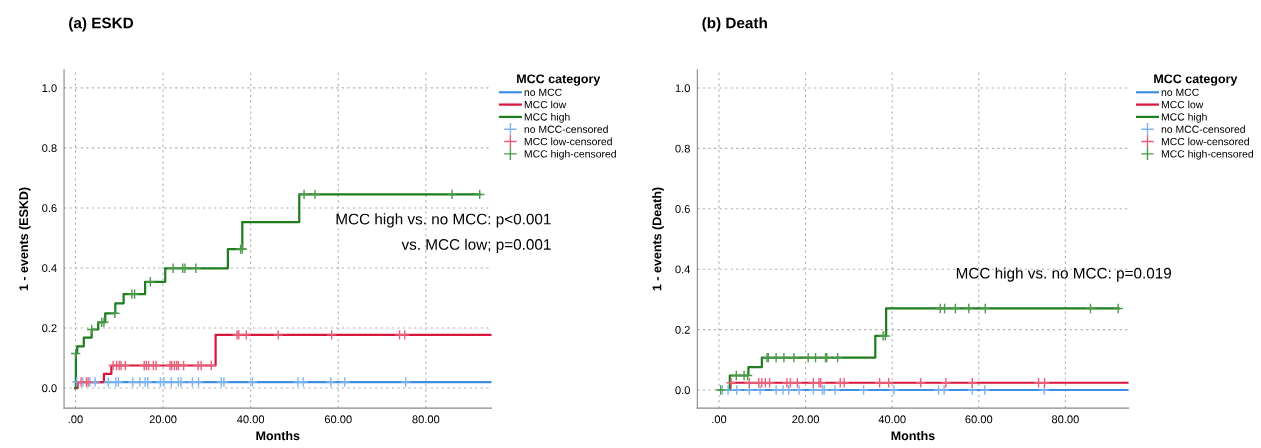 This screenshot has width=1261, height=448. I want to click on annotation: MCC high vs. no MCC: p<0.001, so click(443, 220).